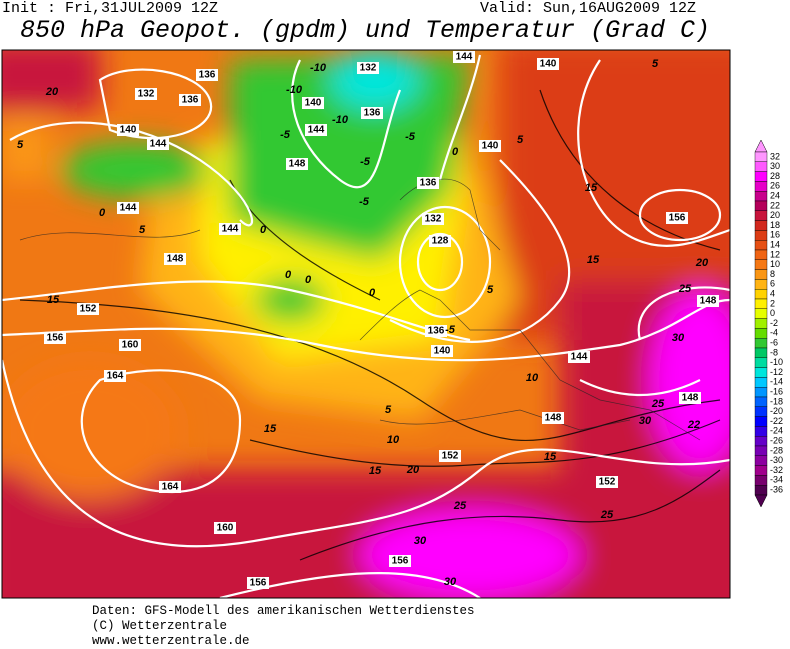 This screenshot has width=790, height=649. I want to click on colorbar-label: 12, so click(775, 254).